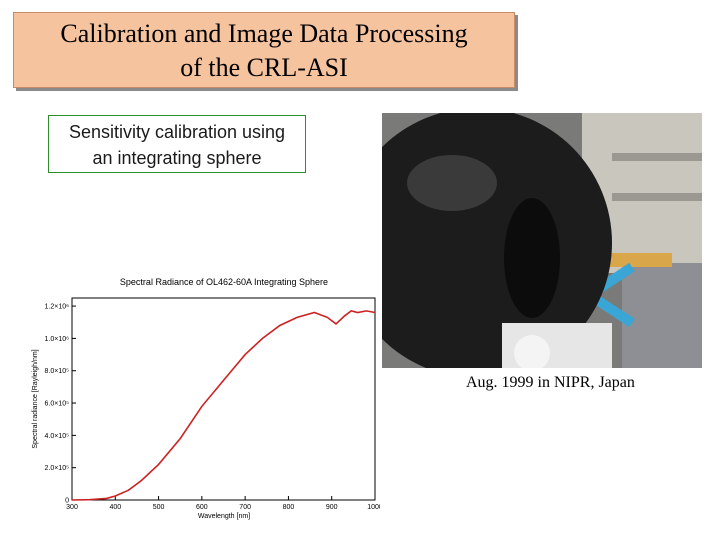  Describe the element at coordinates (202, 507) in the screenshot. I see `x-tick-label: 600` at that location.